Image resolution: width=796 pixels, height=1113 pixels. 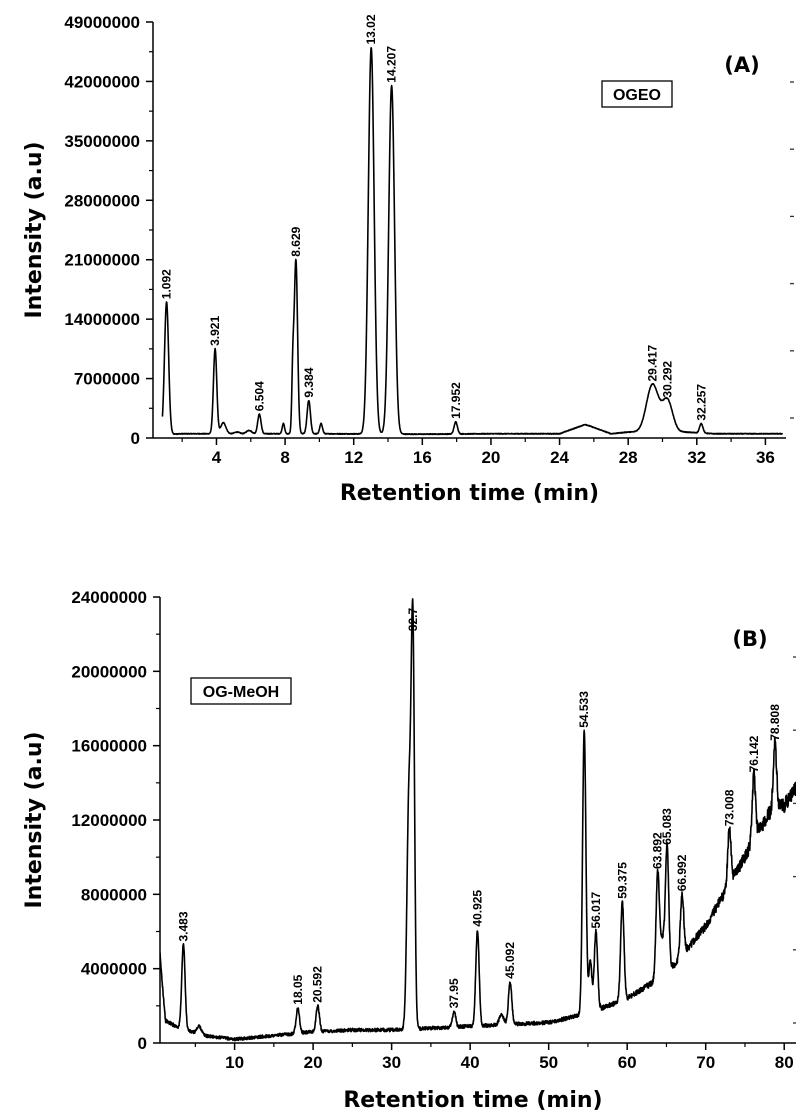 I want to click on peak-label: 66.992, so click(x=682, y=872).